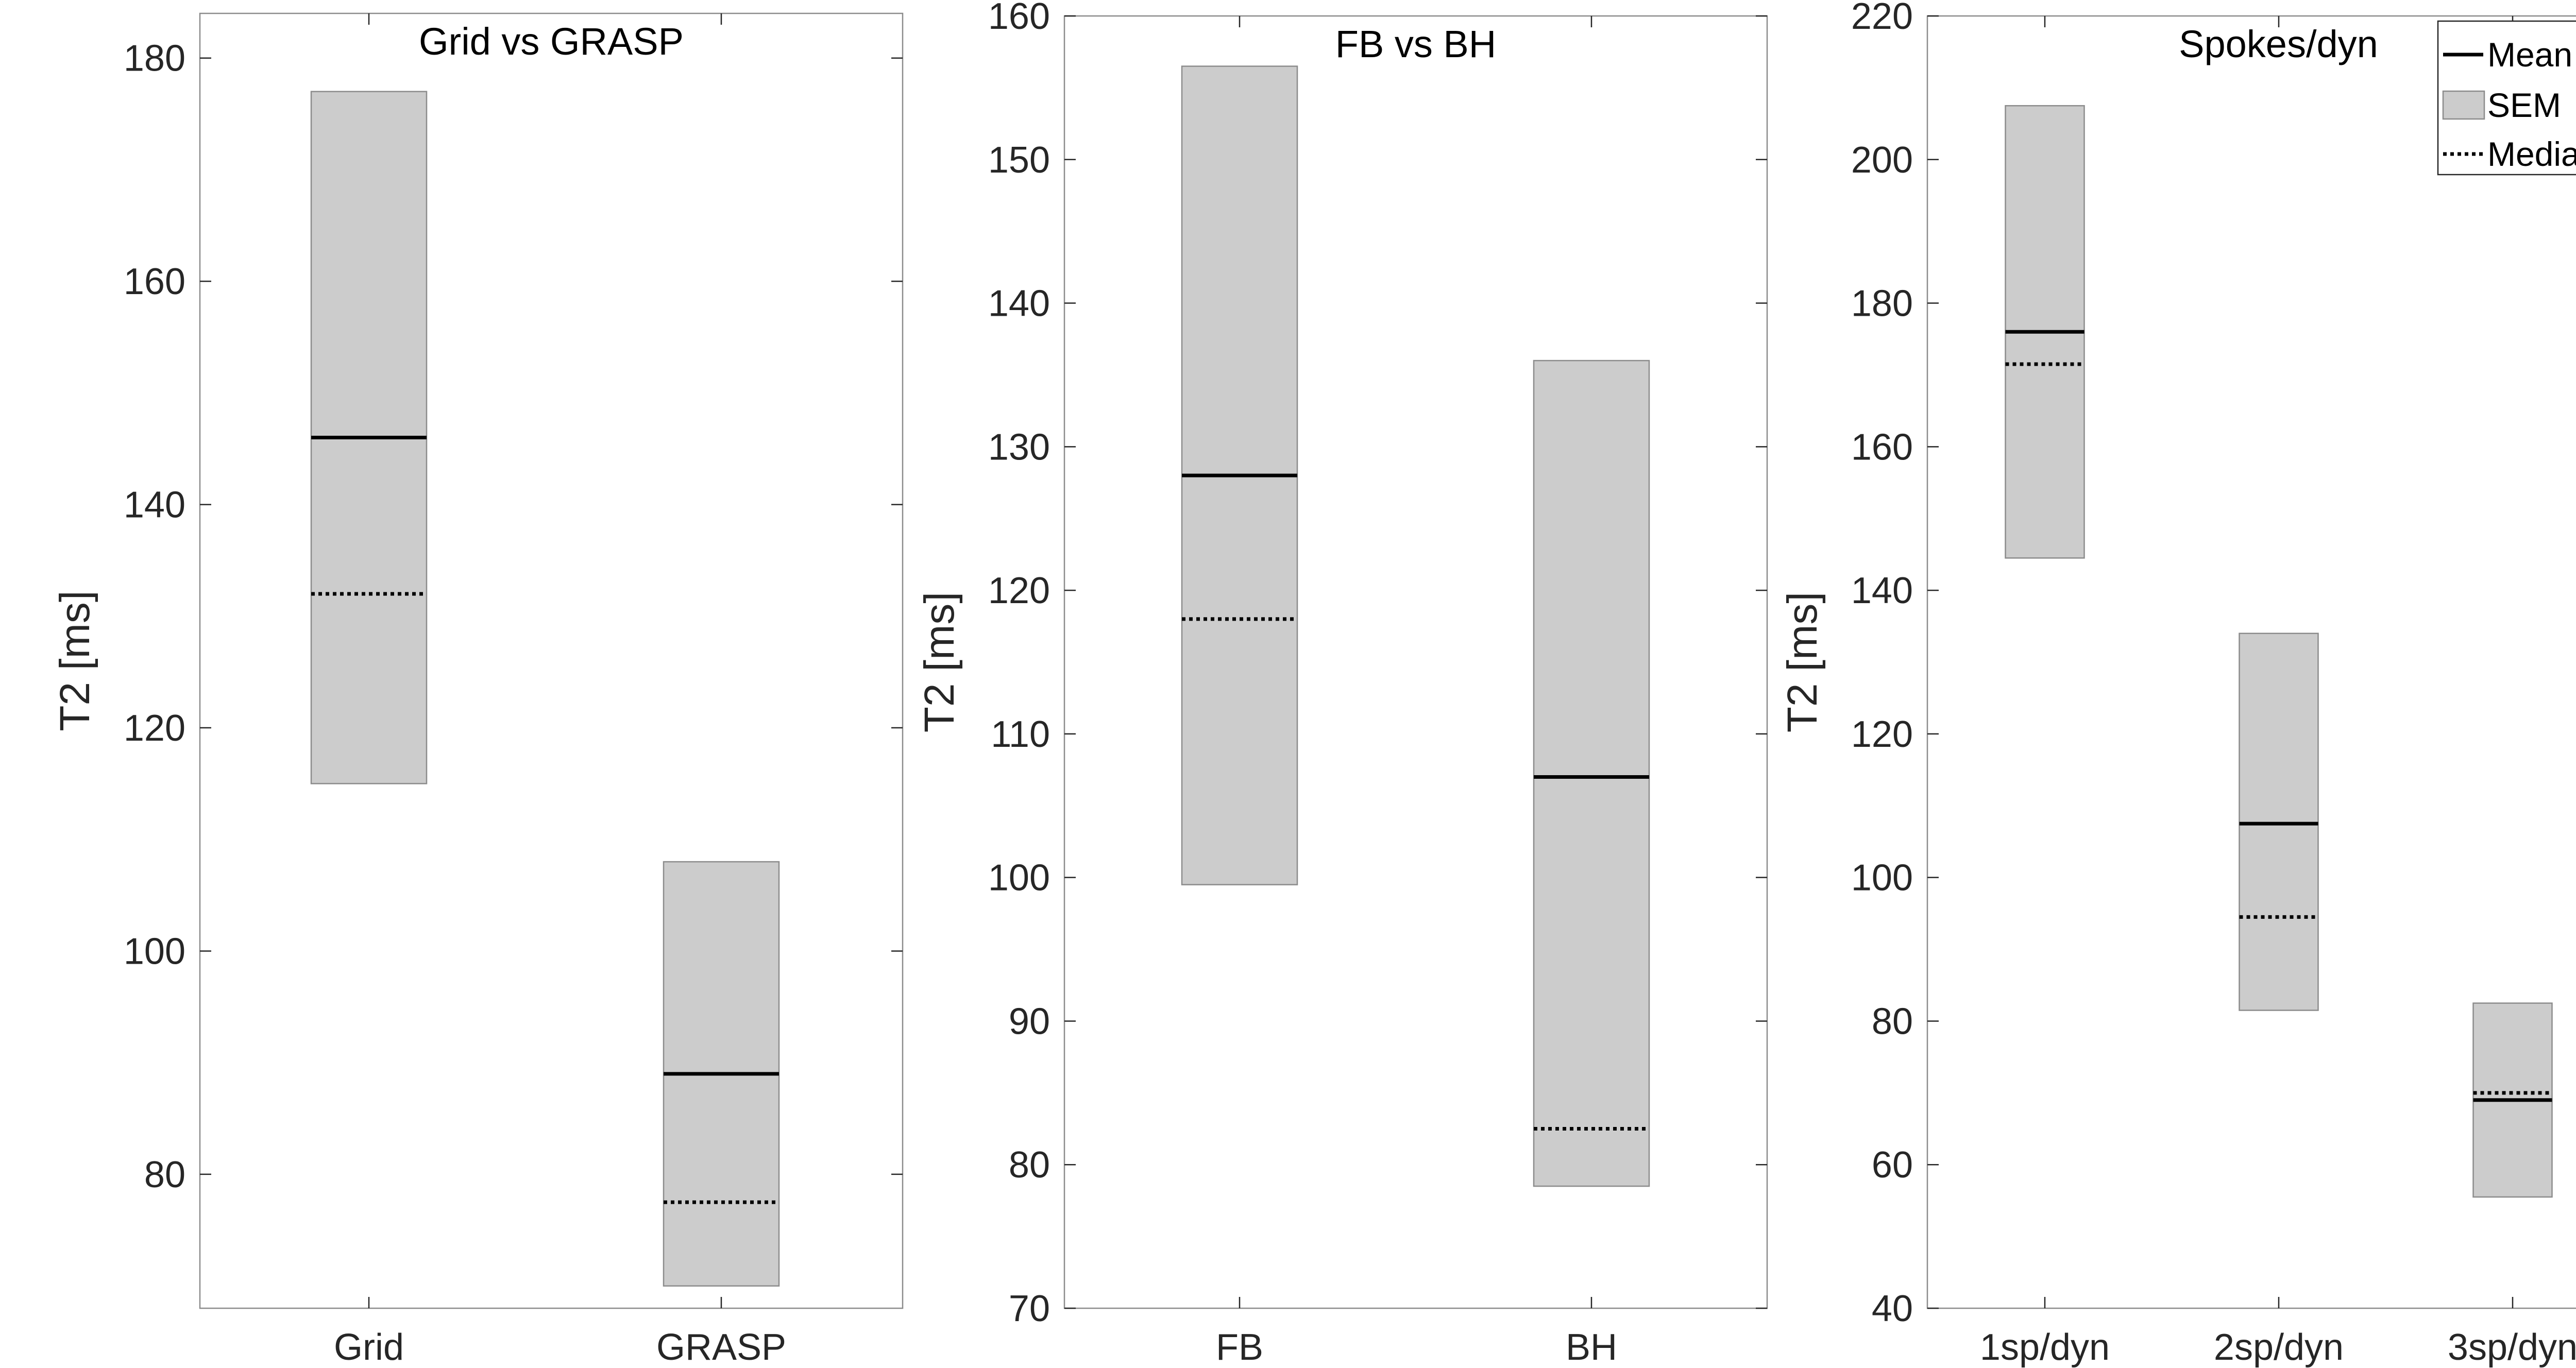  What do you see at coordinates (1020, 734) in the screenshot?
I see `y-tick-label: 110` at bounding box center [1020, 734].